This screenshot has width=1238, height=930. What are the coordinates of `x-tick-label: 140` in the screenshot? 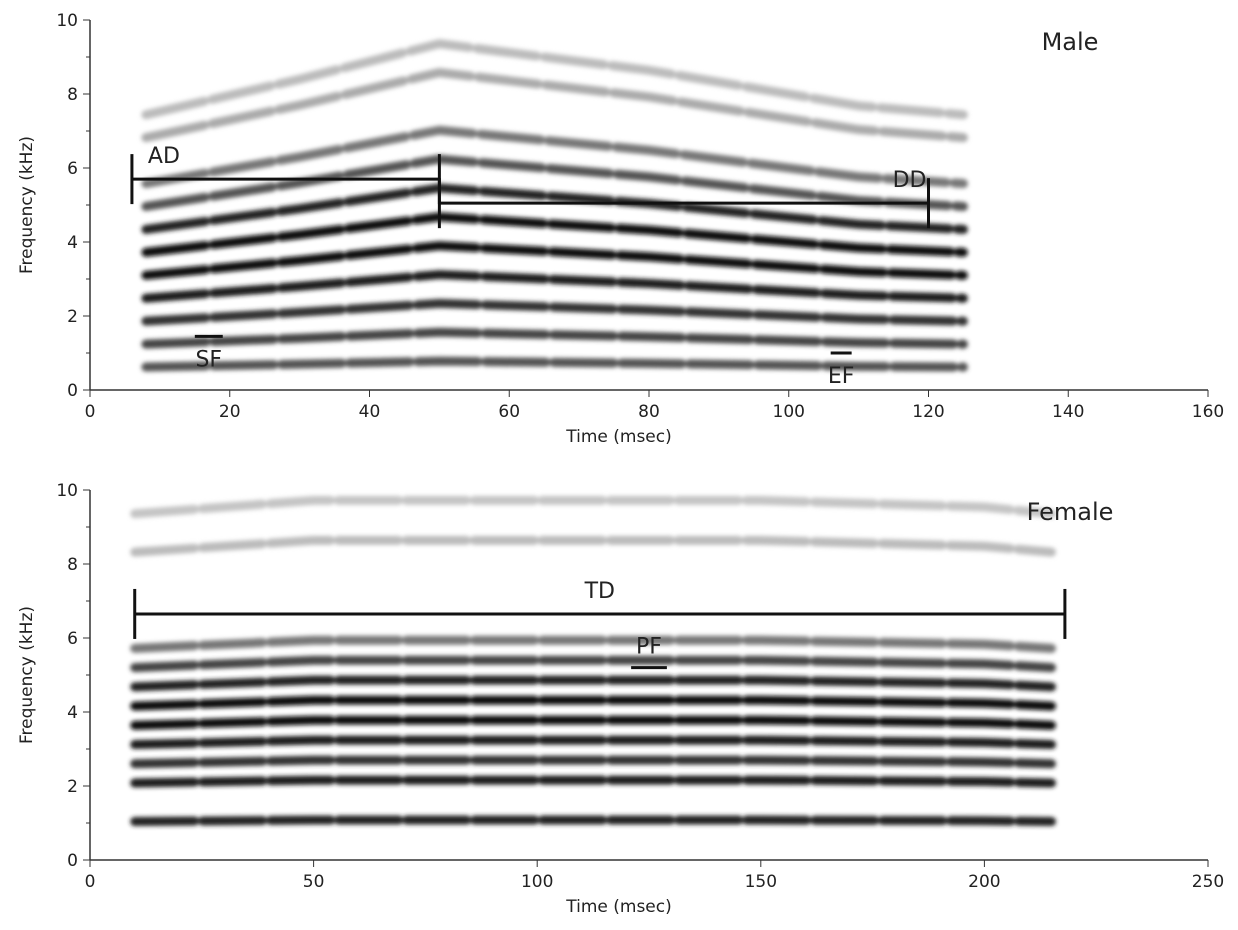 It's located at (1068, 412).